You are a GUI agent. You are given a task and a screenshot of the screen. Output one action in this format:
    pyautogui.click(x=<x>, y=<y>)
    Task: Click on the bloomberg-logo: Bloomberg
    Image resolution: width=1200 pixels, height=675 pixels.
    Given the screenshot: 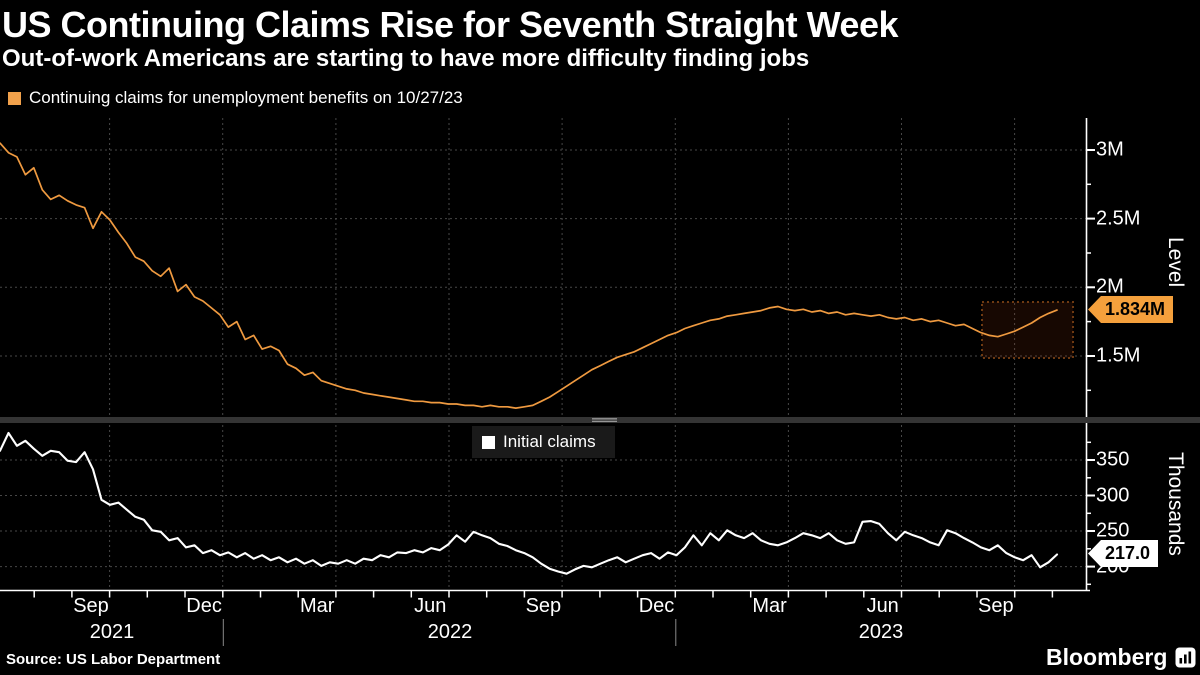 What is the action you would take?
    pyautogui.click(x=1121, y=657)
    